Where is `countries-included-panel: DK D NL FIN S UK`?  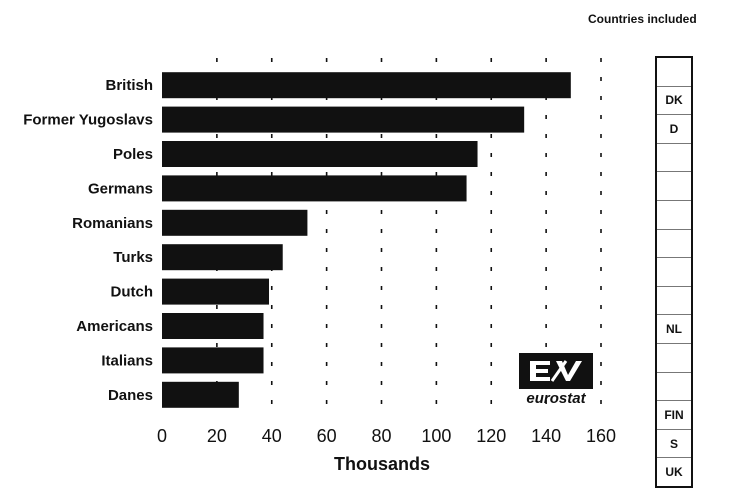 countries-included-panel: DK D NL FIN S UK is located at coordinates (674, 272).